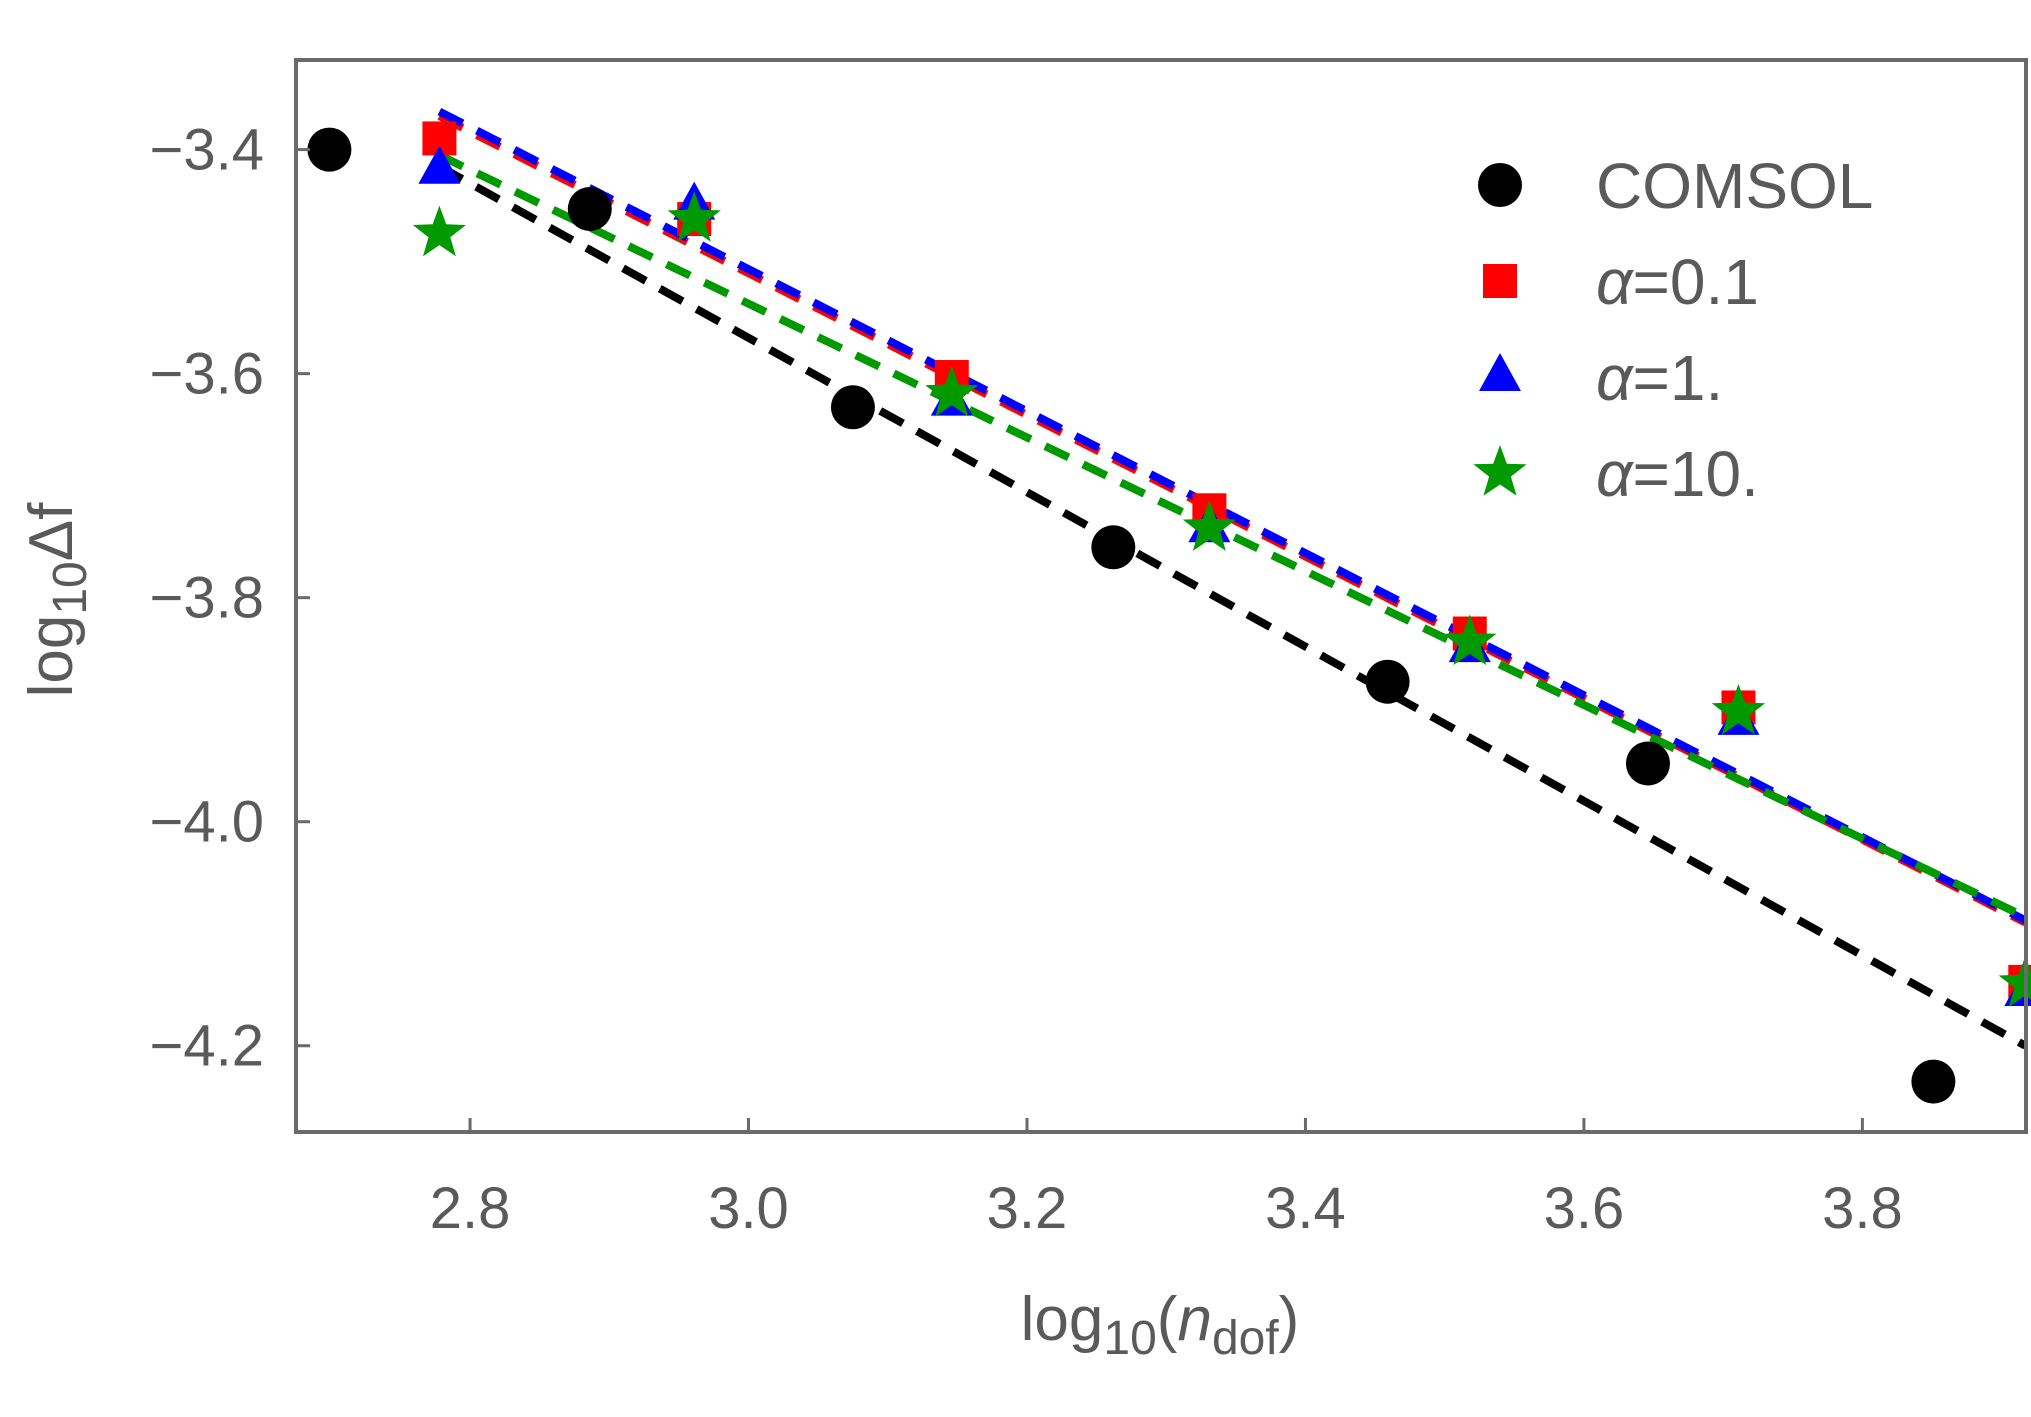 The width and height of the screenshot is (2031, 1417). I want to click on legend: COMSOL α=0.1 α=1. α=10., so click(1673, 330).